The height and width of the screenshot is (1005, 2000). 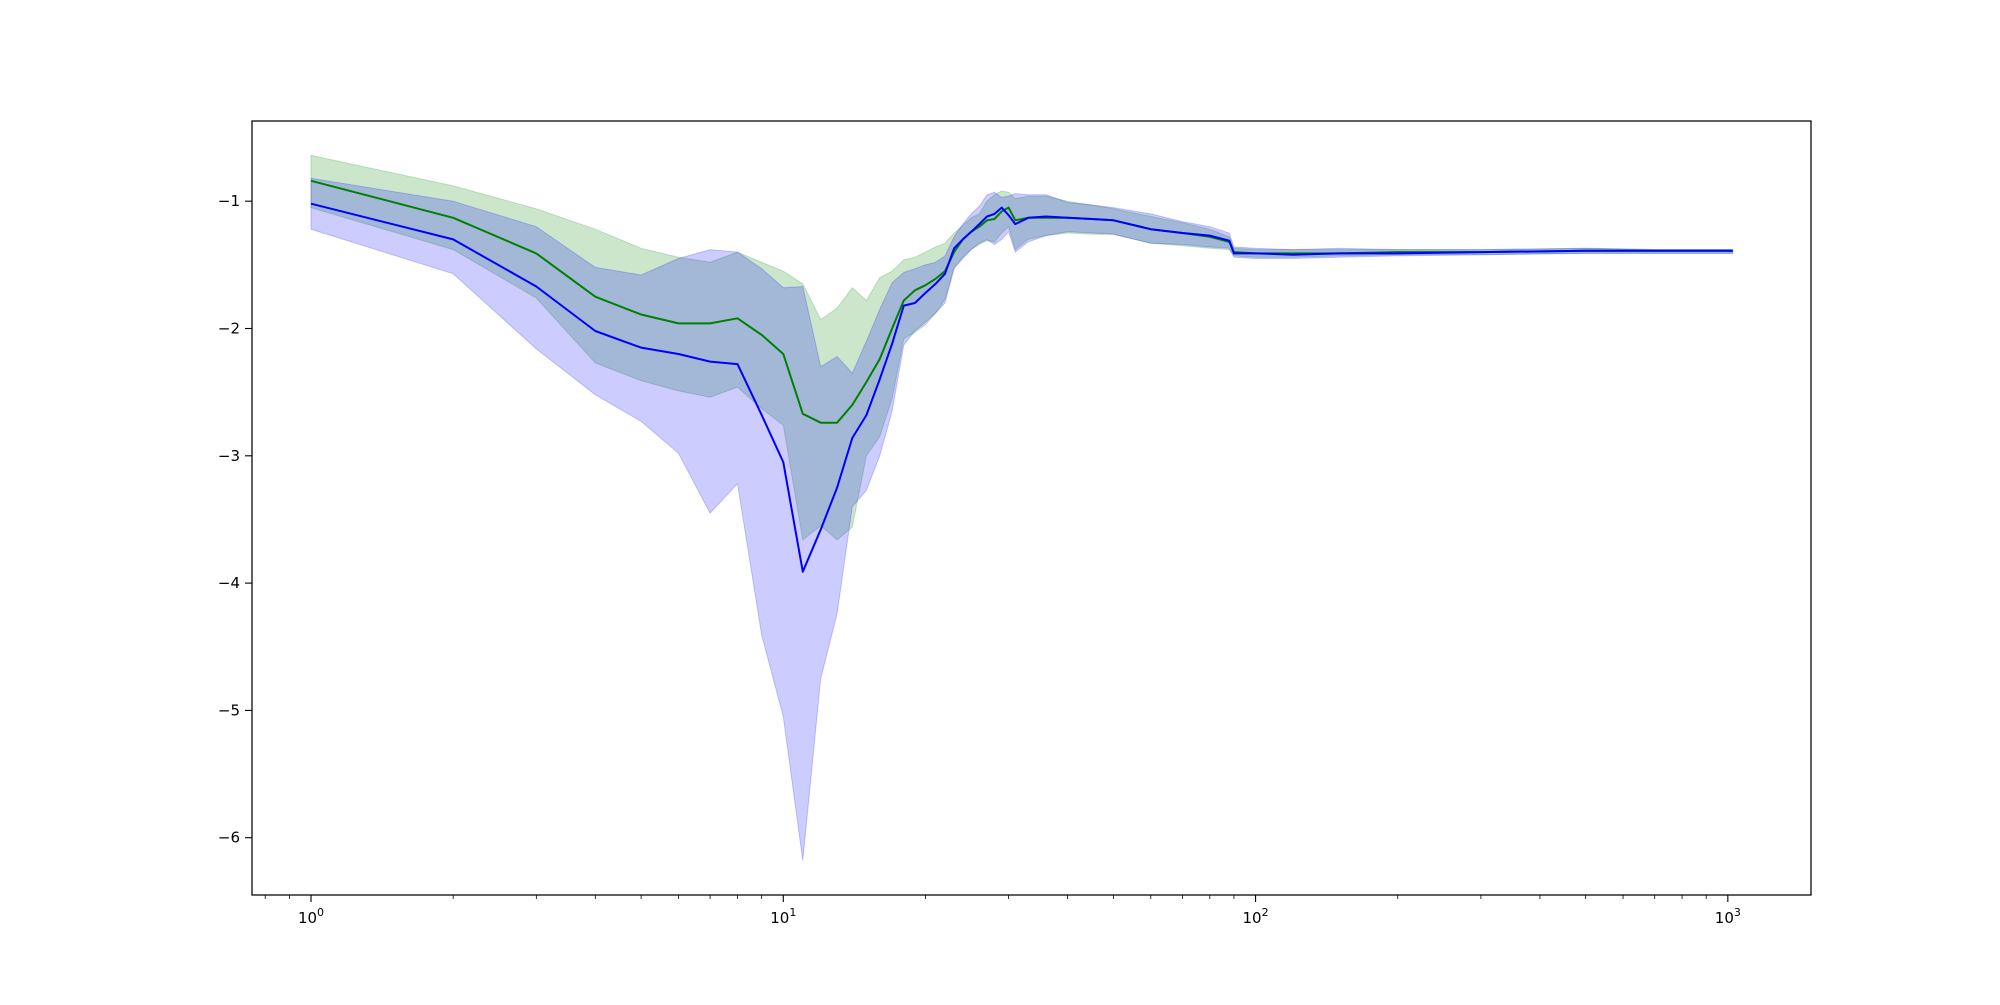 I want to click on y-tick-label: −6, so click(x=229, y=838).